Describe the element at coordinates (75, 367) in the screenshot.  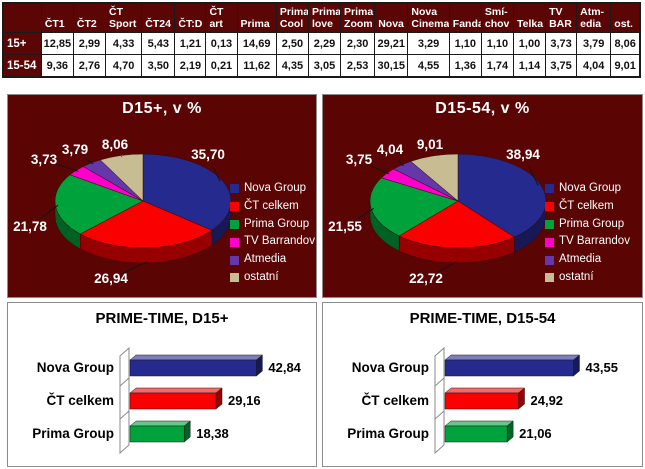
I see `bar-category-label: Nova Group` at that location.